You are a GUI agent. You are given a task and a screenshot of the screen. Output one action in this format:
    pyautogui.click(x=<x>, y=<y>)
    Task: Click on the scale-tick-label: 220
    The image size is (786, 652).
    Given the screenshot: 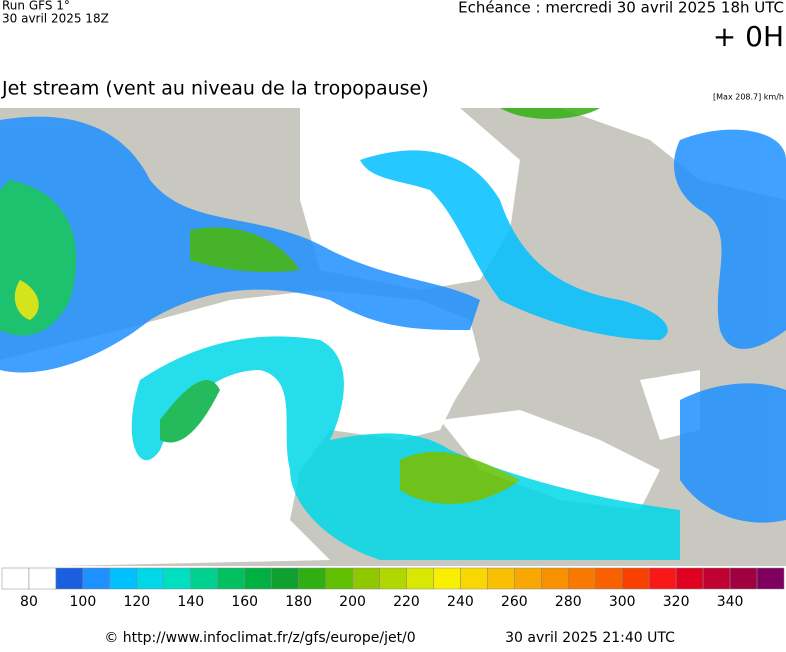 What is the action you would take?
    pyautogui.click(x=406, y=602)
    